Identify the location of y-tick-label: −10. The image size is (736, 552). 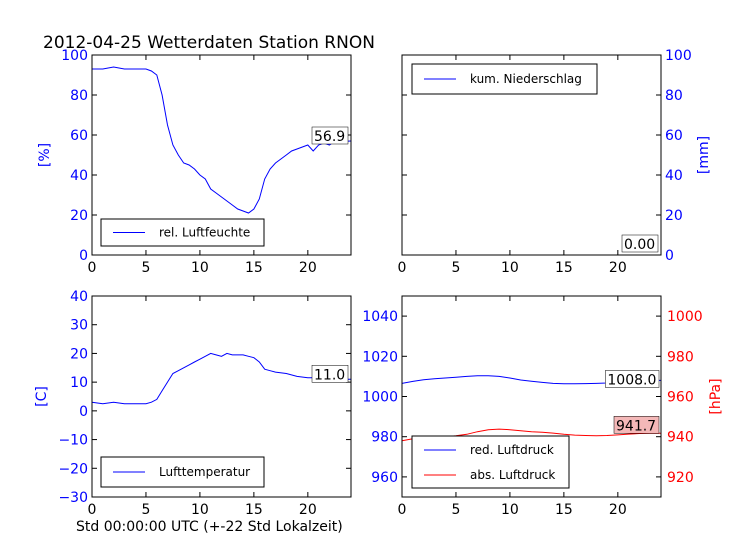
(73, 441).